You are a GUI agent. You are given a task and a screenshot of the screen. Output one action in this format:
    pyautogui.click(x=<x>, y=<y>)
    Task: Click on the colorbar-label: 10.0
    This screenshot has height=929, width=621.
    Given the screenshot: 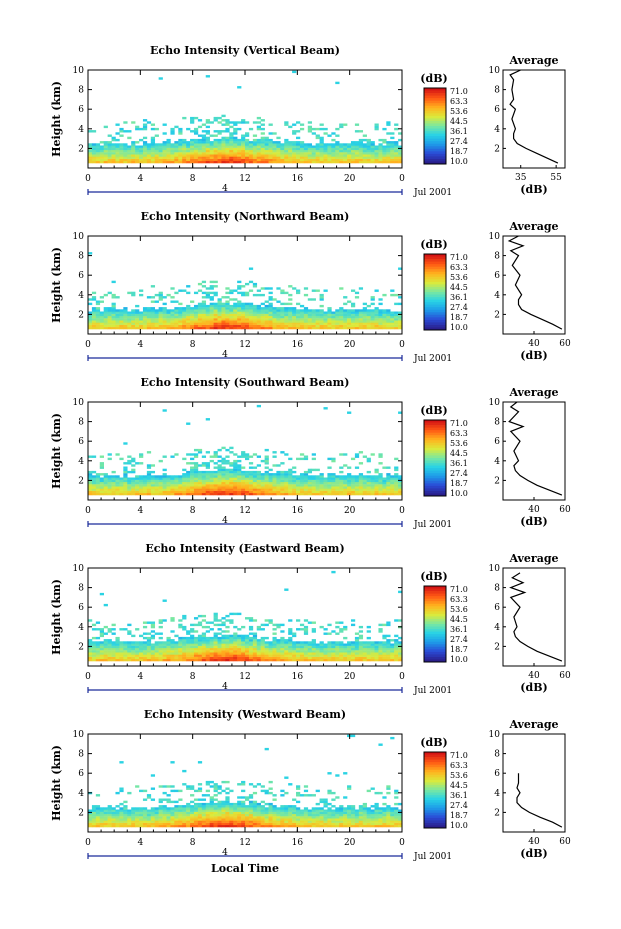 What is the action you would take?
    pyautogui.click(x=459, y=327)
    